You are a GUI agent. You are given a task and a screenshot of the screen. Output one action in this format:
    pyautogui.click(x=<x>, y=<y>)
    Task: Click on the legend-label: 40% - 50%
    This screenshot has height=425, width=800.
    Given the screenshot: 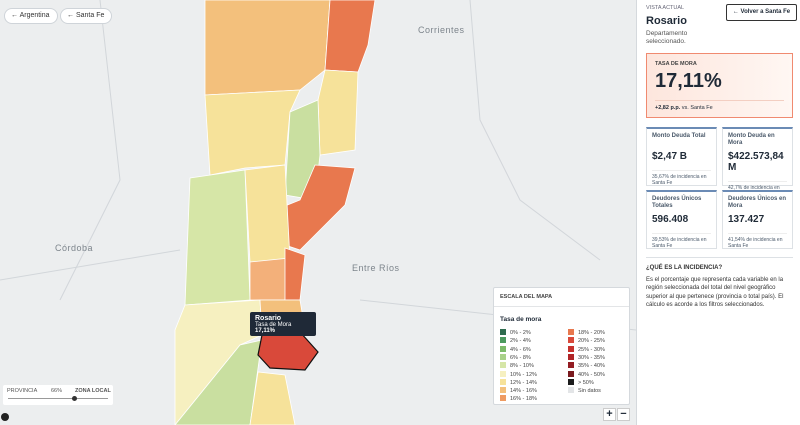 What is the action you would take?
    pyautogui.click(x=591, y=374)
    